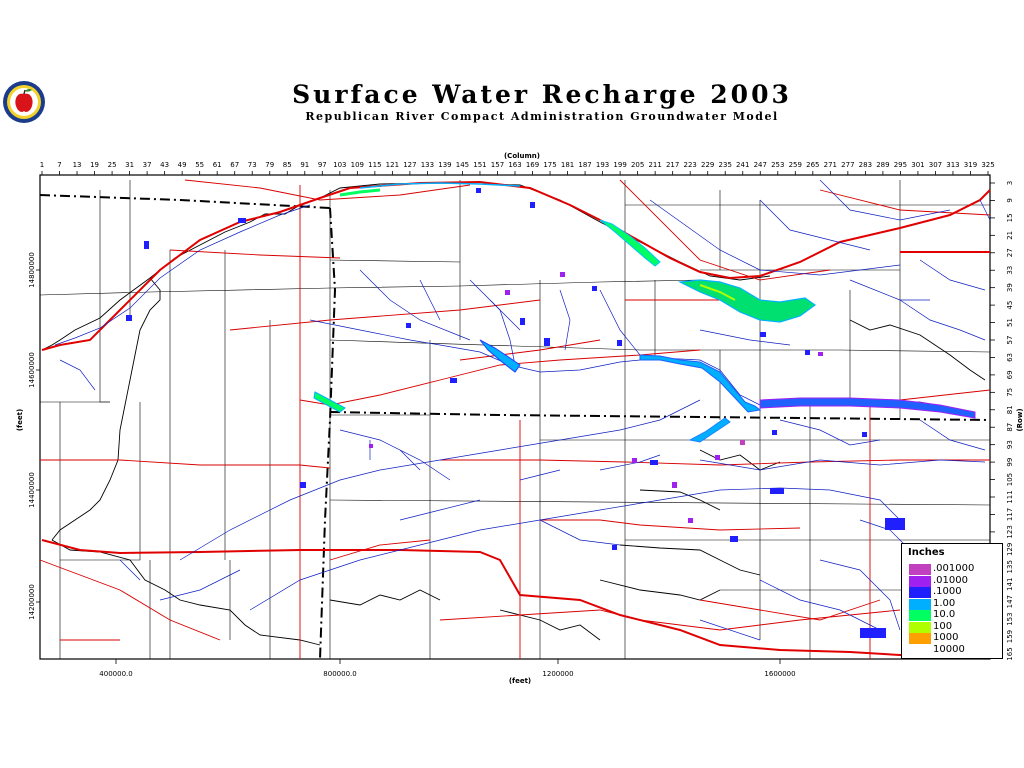 The width and height of the screenshot is (1024, 768). Describe the element at coordinates (479, 165) in the screenshot. I see `column-tick-label: 151` at that location.